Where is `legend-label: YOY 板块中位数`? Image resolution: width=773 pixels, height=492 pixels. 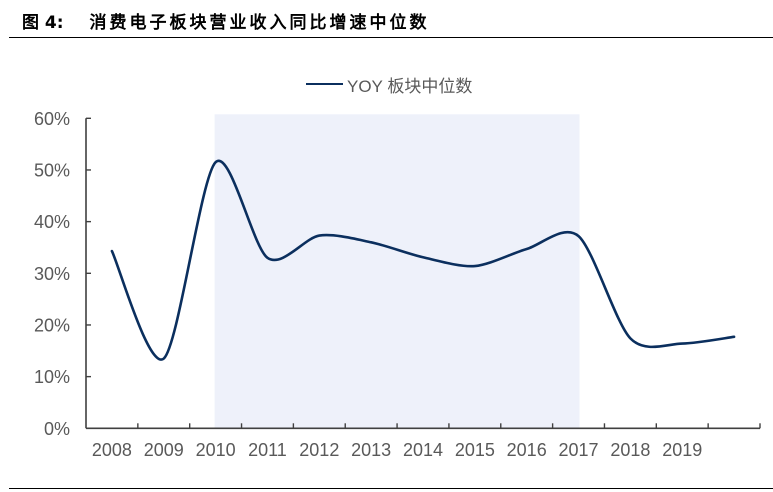 legend-label: YOY 板块中位数 is located at coordinates (410, 86).